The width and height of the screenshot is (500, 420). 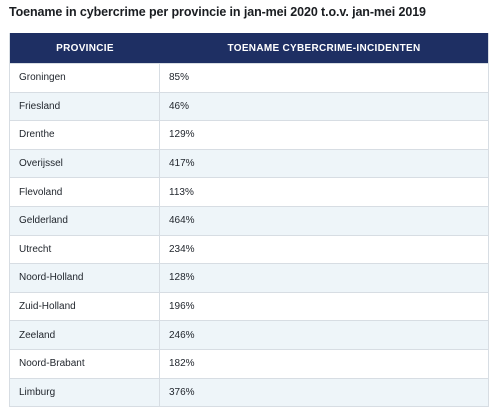 I want to click on table-row: Utrecht 234%, so click(x=249, y=249).